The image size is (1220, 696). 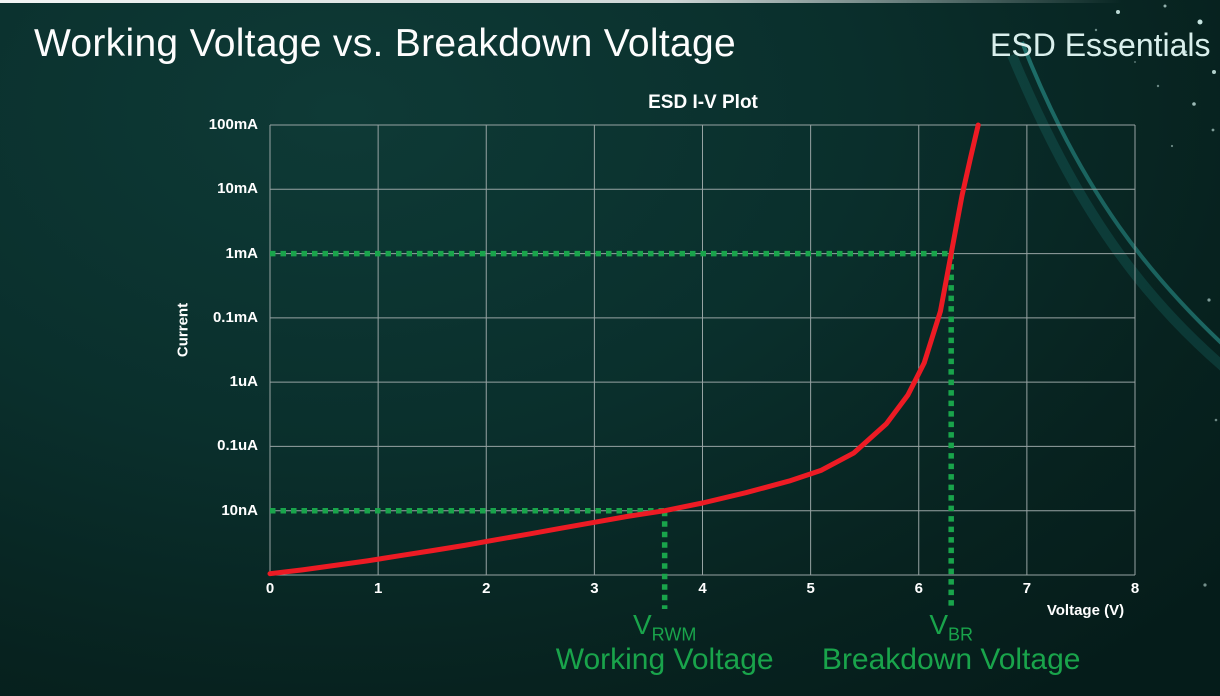 I want to click on x-axis-tick-label: 1, so click(x=378, y=588).